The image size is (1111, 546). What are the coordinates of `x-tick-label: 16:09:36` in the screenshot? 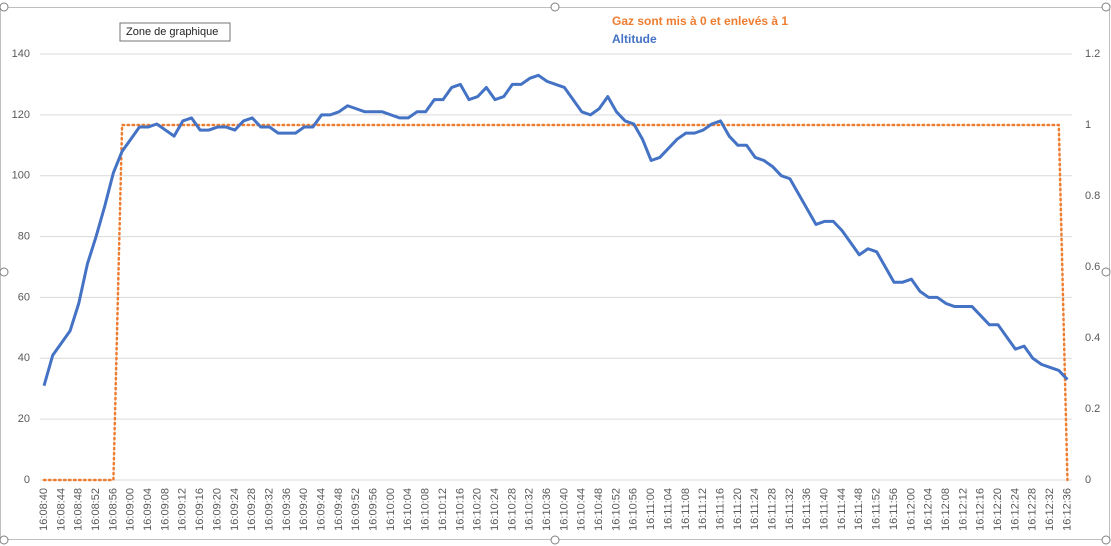 It's located at (287, 509).